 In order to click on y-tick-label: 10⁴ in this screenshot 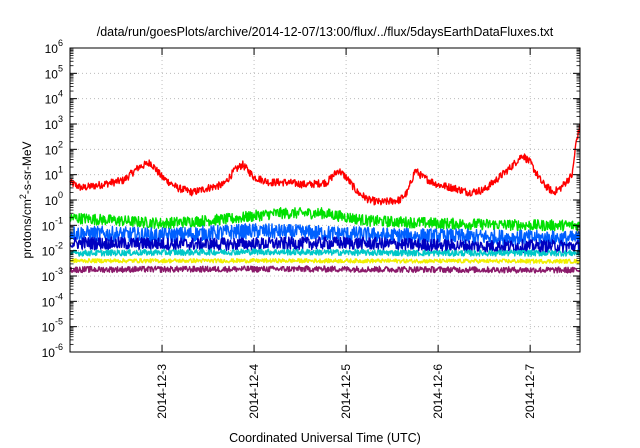, I will do `click(54, 98)`.